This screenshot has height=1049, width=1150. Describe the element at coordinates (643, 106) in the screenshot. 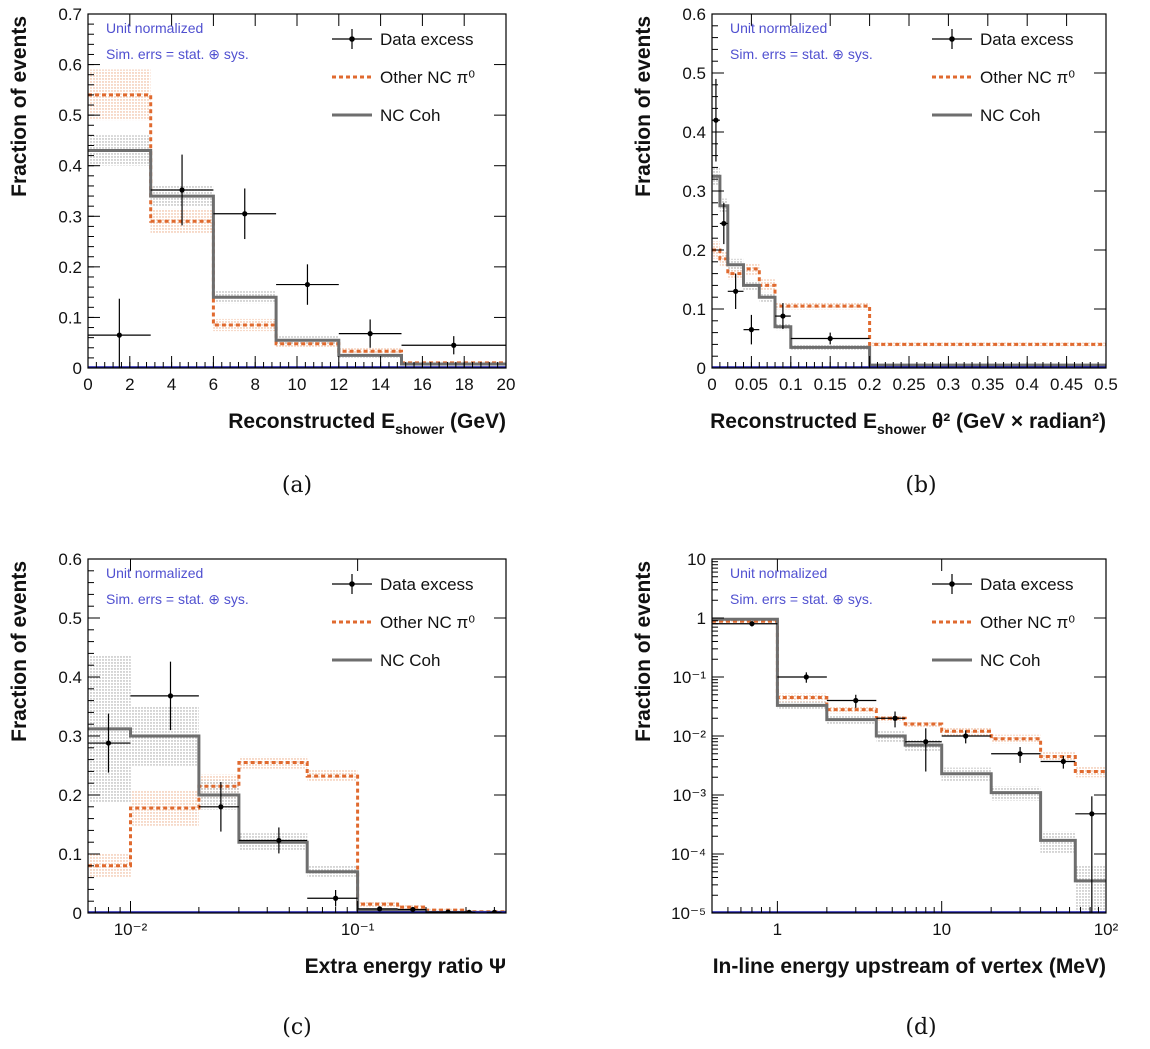

I see `y-axis-title-b: Fraction of events` at that location.